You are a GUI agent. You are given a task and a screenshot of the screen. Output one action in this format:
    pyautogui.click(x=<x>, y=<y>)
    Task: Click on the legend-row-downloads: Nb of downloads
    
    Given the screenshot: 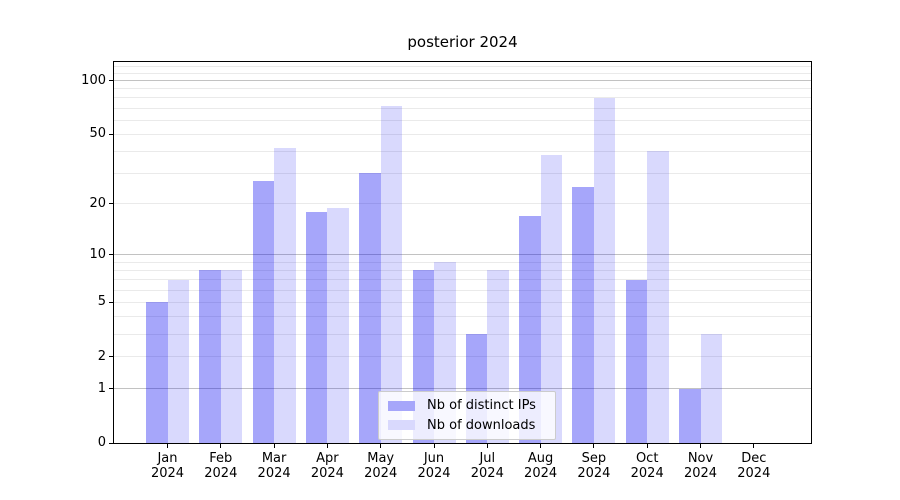 What is the action you would take?
    pyautogui.click(x=467, y=425)
    